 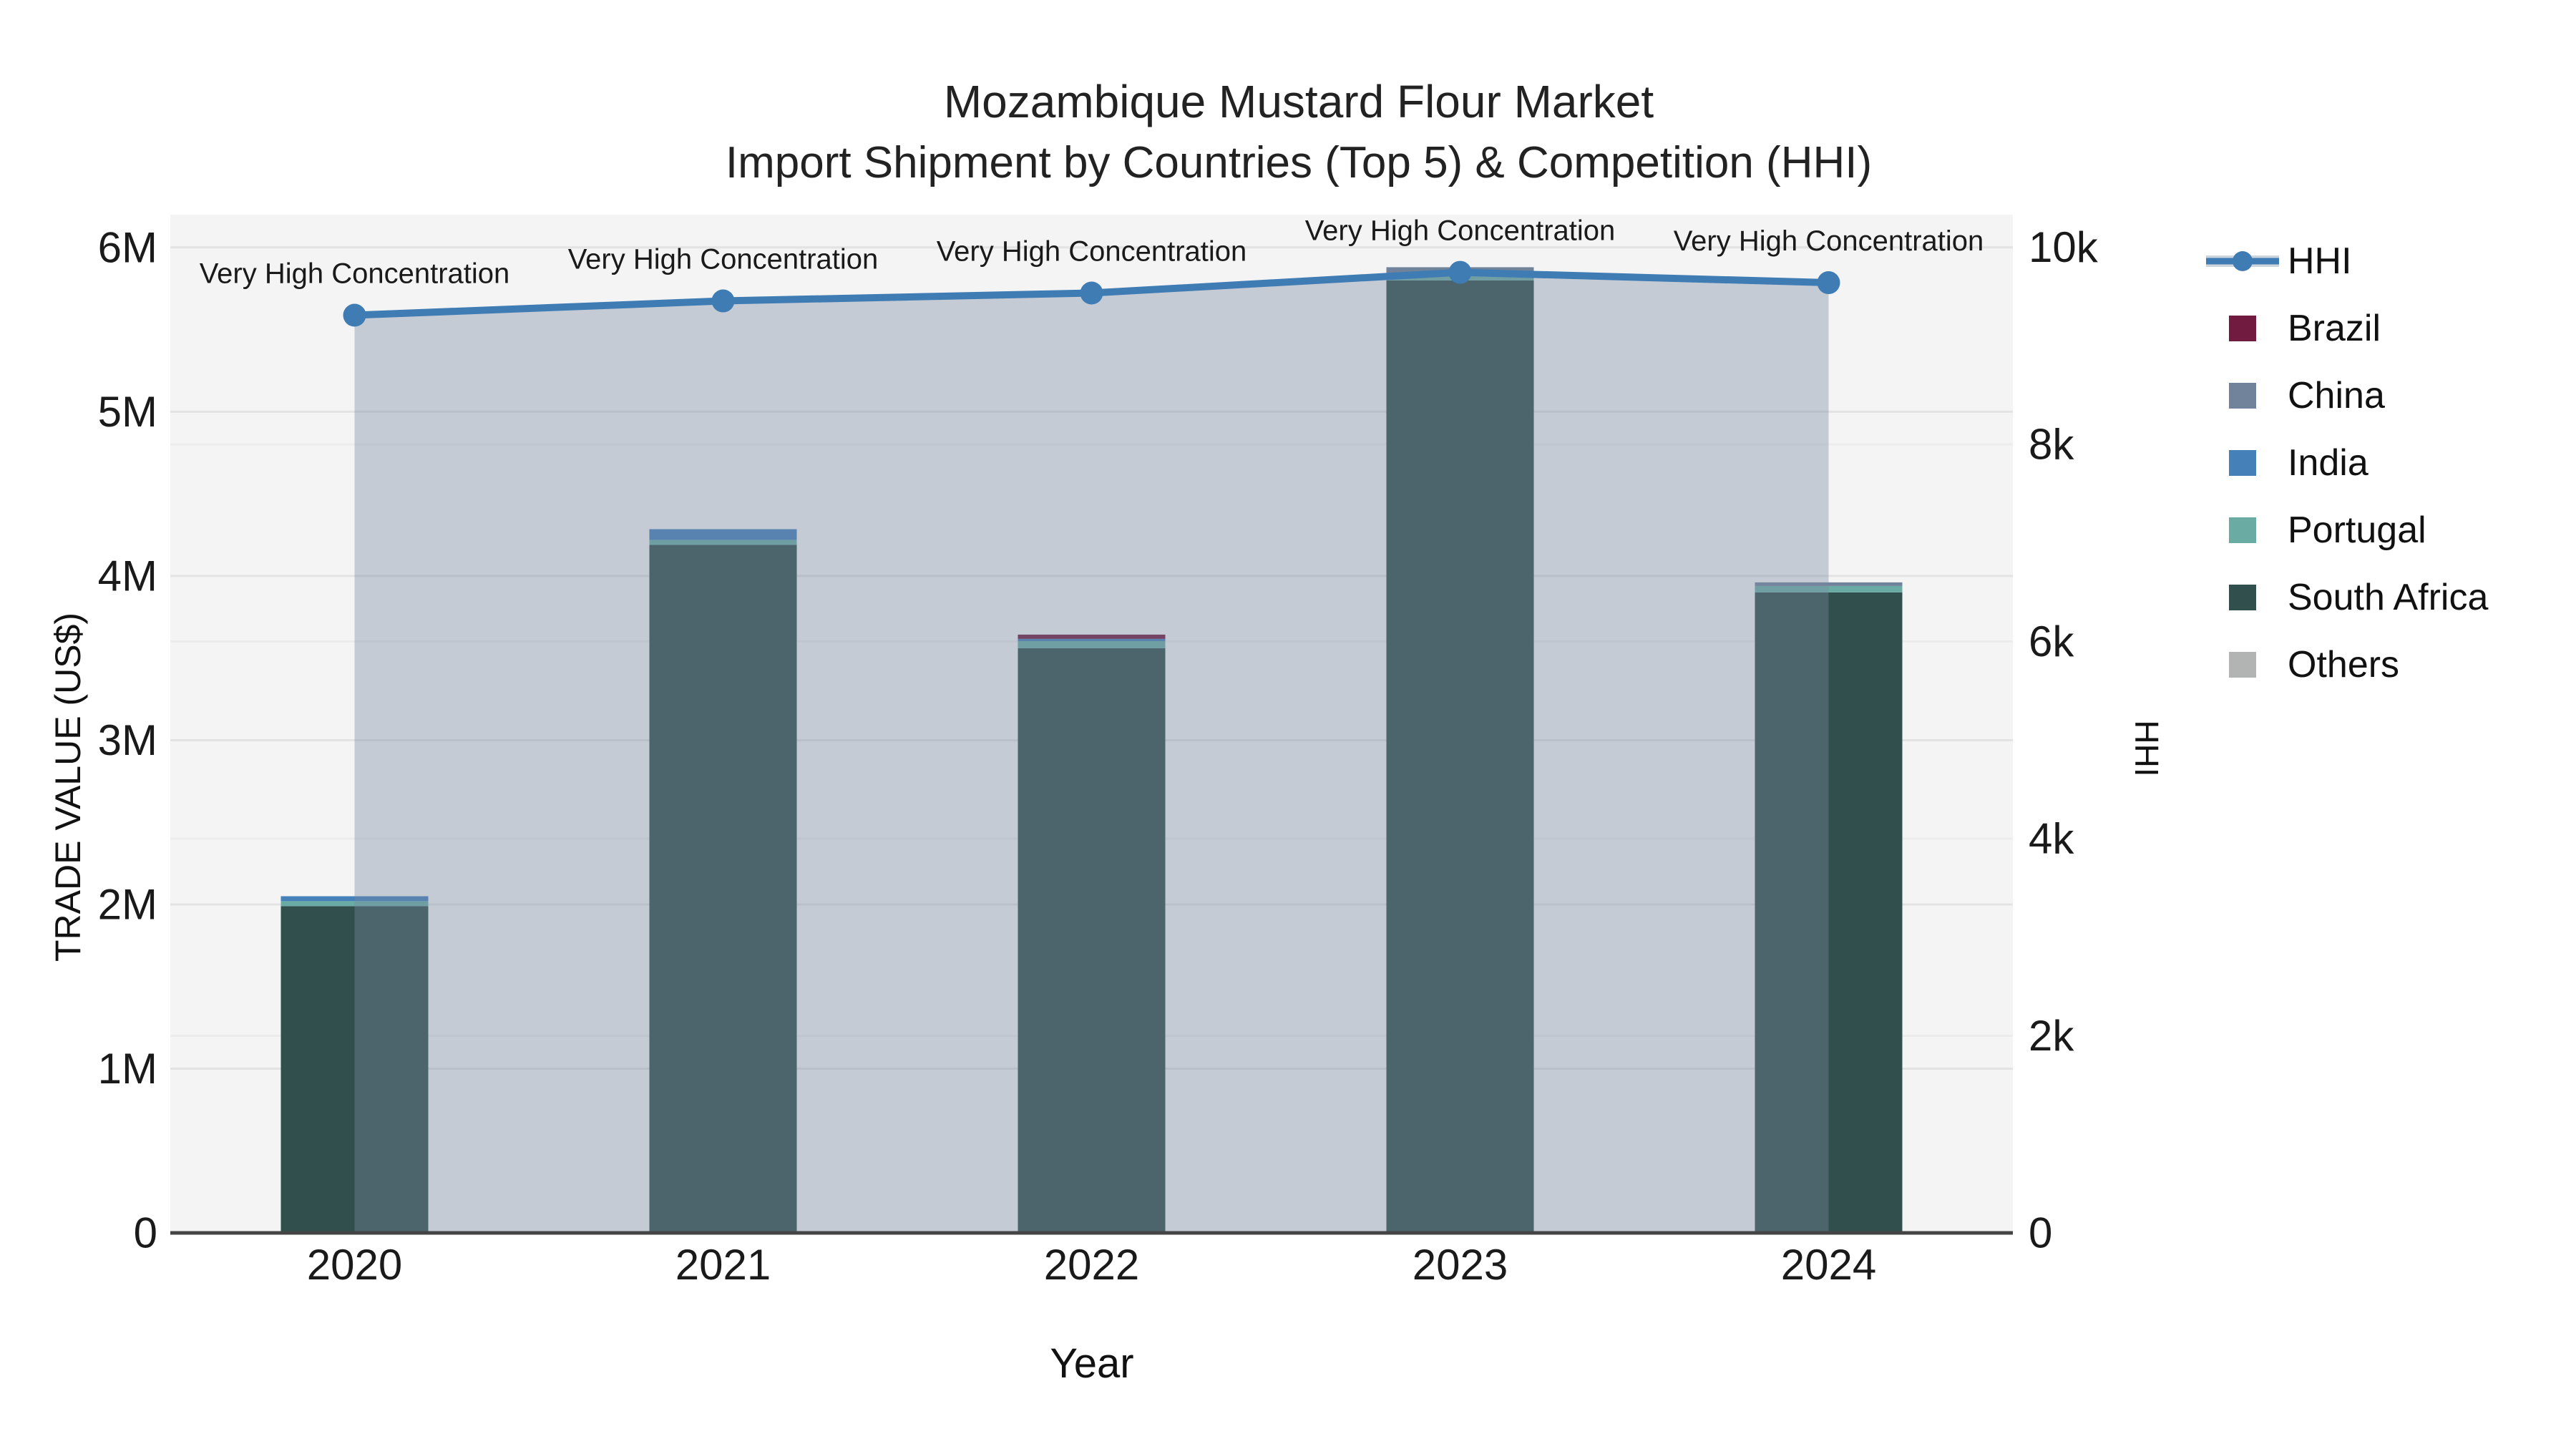 What do you see at coordinates (2064, 247) in the screenshot?
I see `y-right-tick-10k: 10k` at bounding box center [2064, 247].